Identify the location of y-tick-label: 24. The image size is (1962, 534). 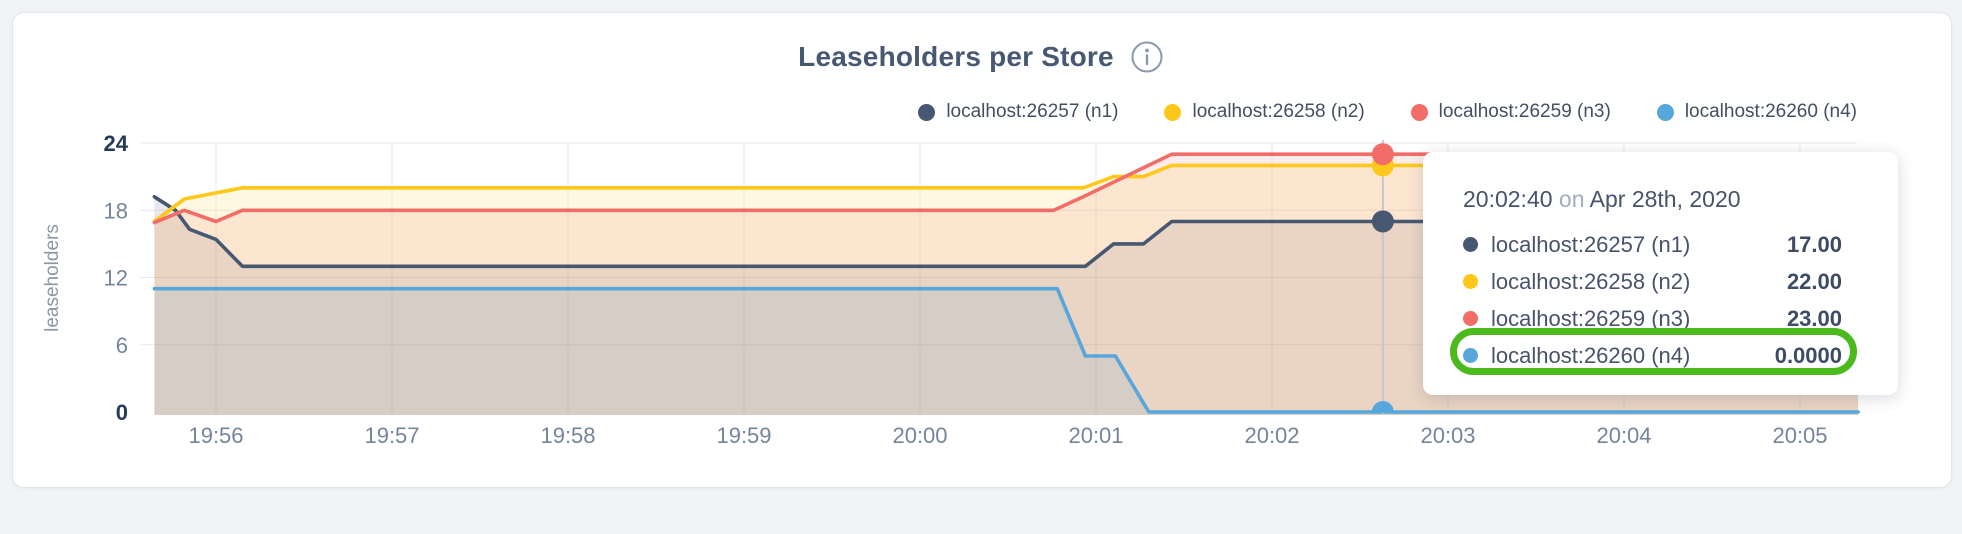
(116, 143).